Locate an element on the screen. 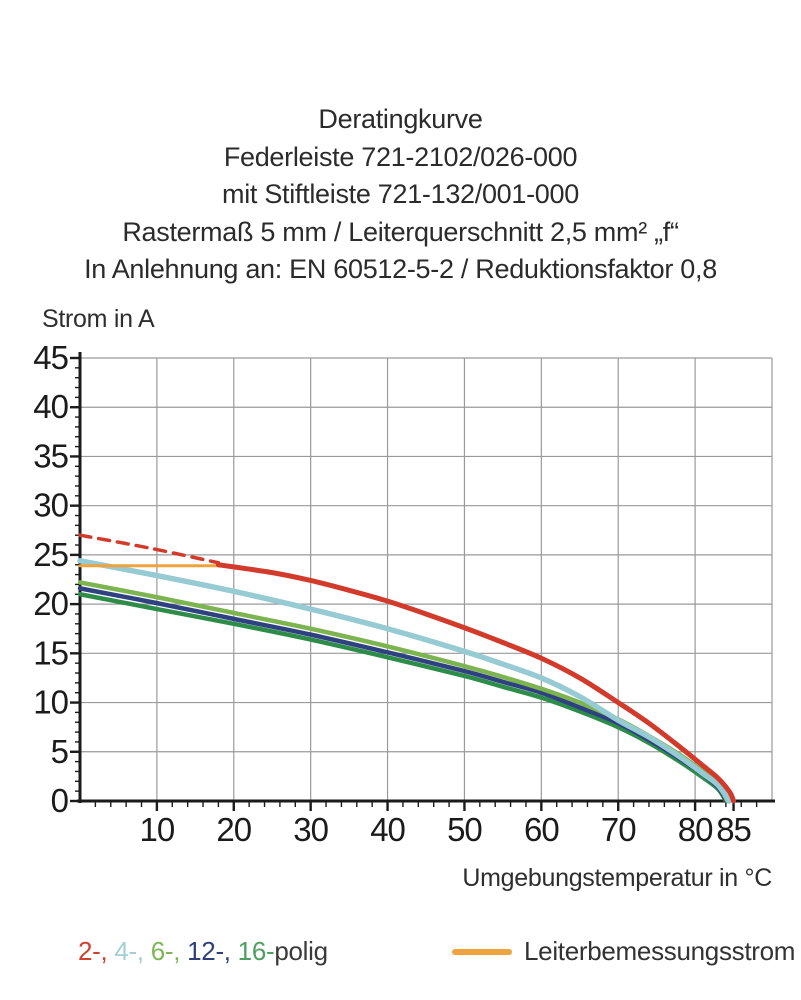  title-line-1: Deratingkurve is located at coordinates (400, 119).